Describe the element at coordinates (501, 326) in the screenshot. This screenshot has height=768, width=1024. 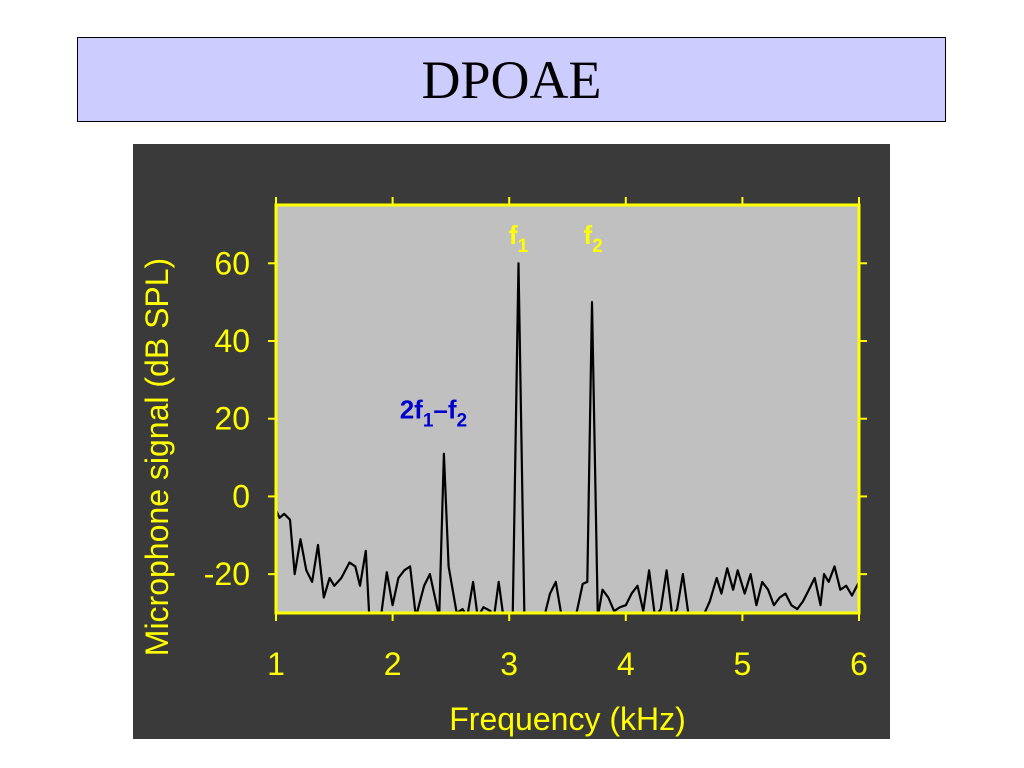
I see `peak-annotations: f1 f2 2f1–f2` at that location.